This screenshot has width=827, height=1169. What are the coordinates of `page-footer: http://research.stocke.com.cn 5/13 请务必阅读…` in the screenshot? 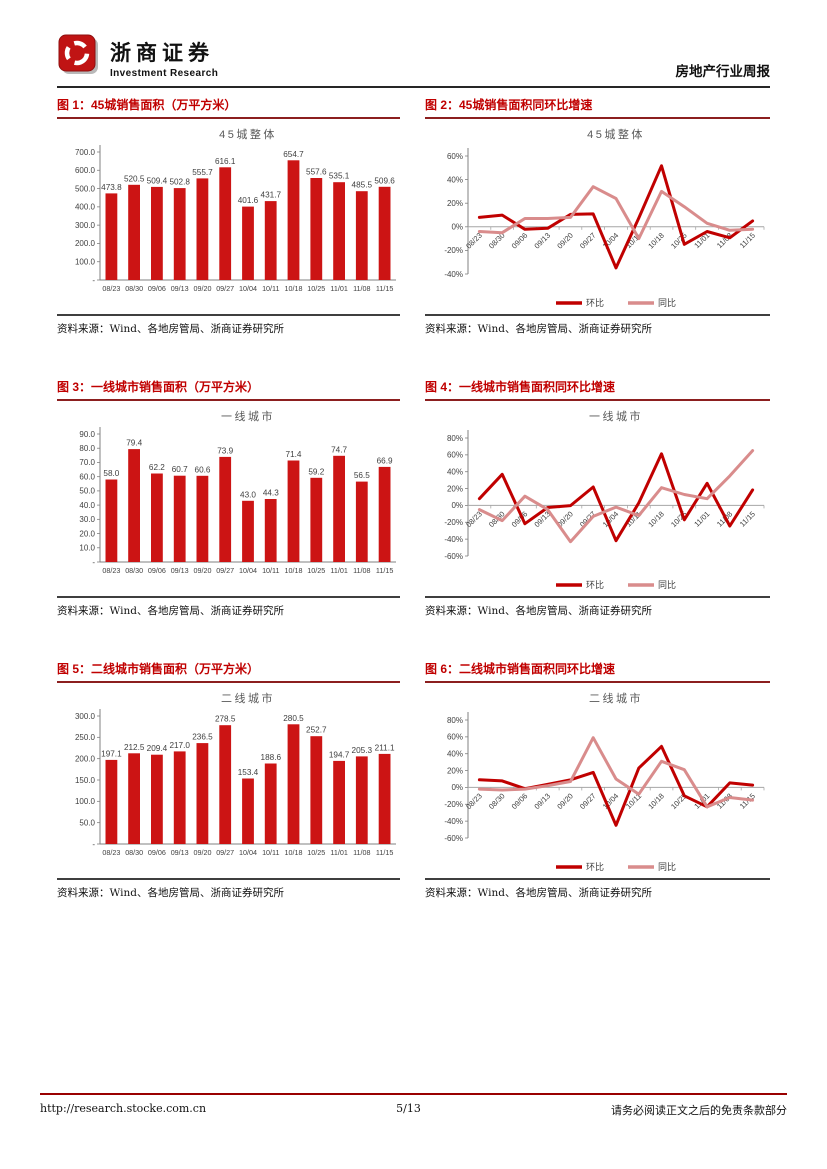 It's located at (413, 1105).